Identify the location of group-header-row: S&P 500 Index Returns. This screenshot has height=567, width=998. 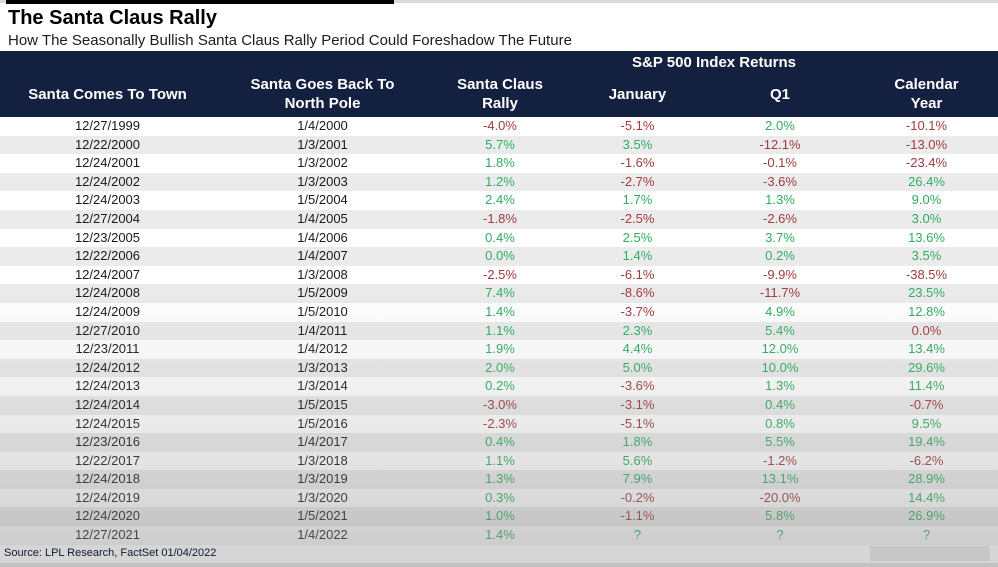
(499, 62).